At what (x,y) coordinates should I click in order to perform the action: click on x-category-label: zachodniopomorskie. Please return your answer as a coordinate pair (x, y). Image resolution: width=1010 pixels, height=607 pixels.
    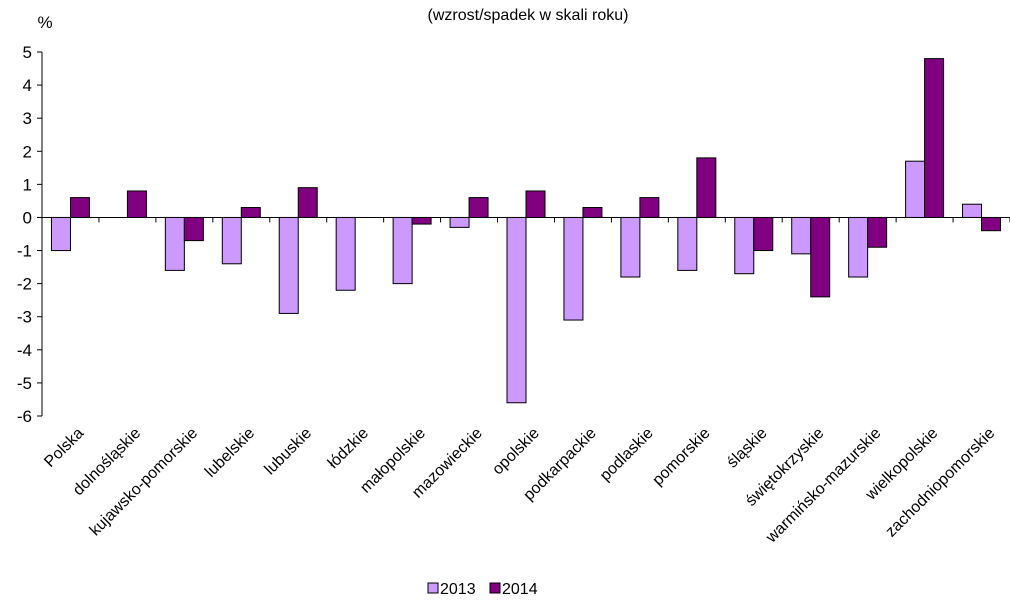
    Looking at the image, I should click on (941, 483).